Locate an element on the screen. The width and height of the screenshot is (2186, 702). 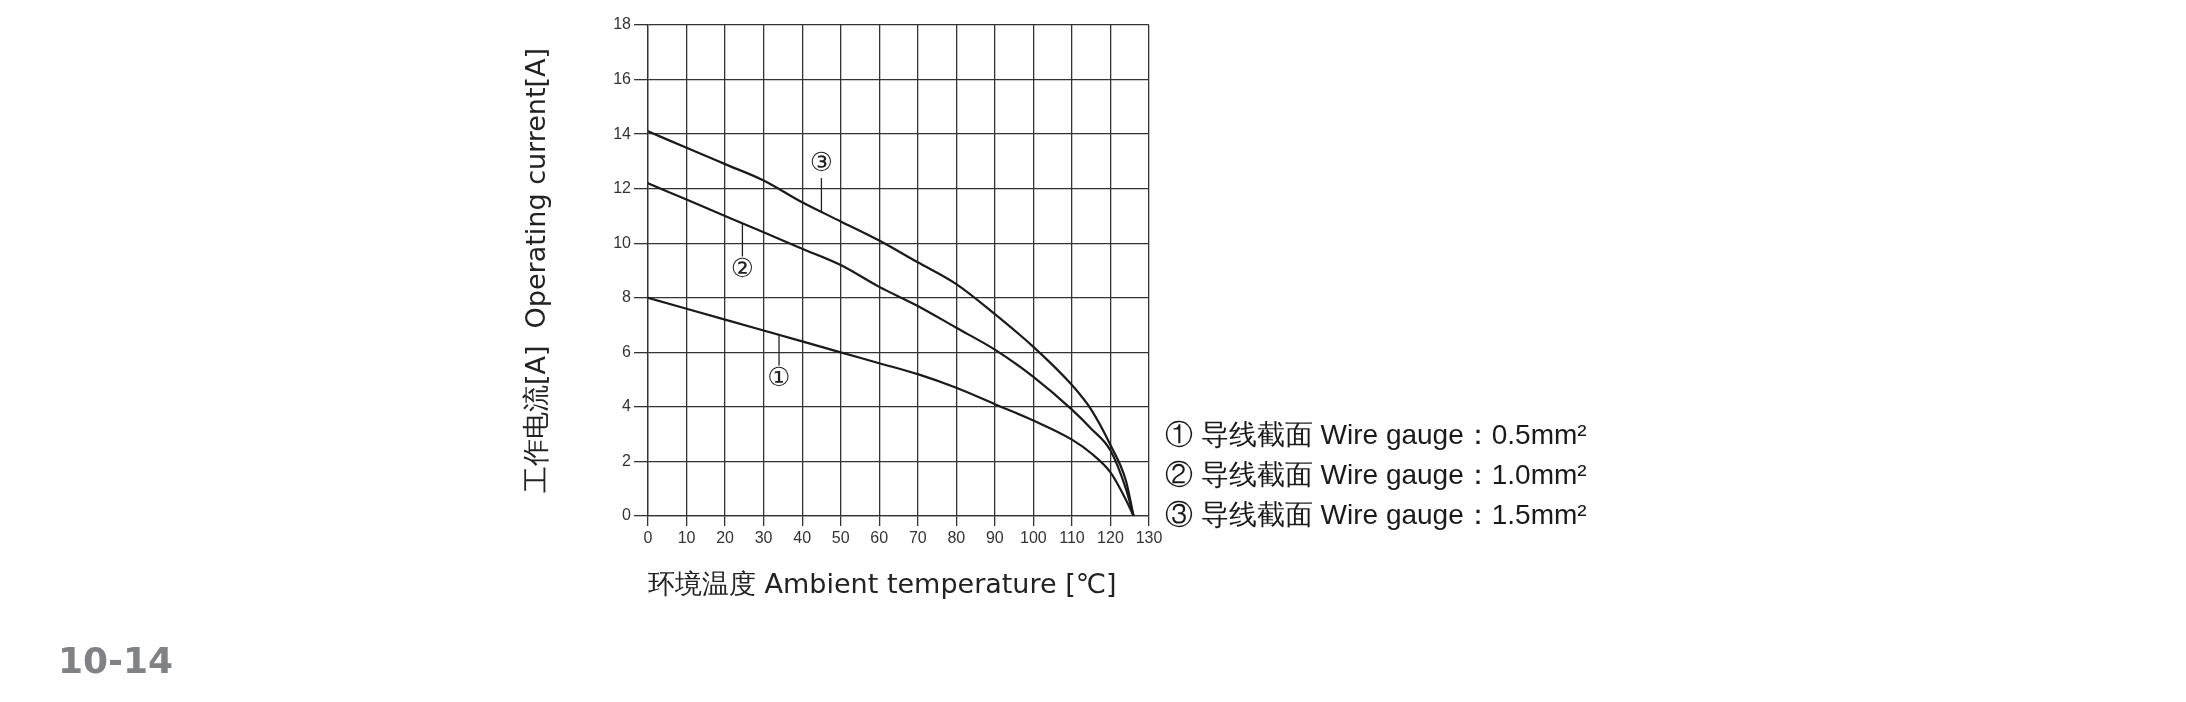
text: ① 导线截面 Wire gauge：0.5mm² is located at coordinates (1376, 435).